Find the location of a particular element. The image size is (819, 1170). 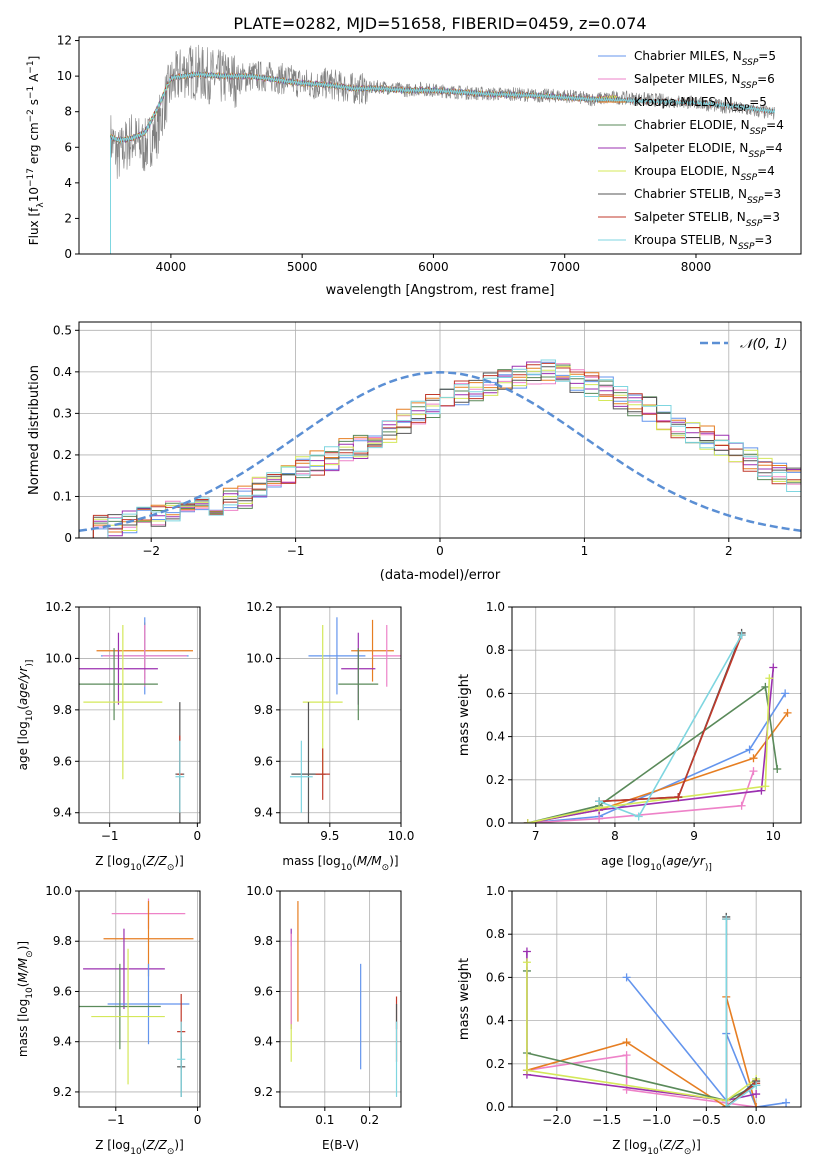

legend-label-text: Chabrier ELODIE, N is located at coordinates (692, 125).